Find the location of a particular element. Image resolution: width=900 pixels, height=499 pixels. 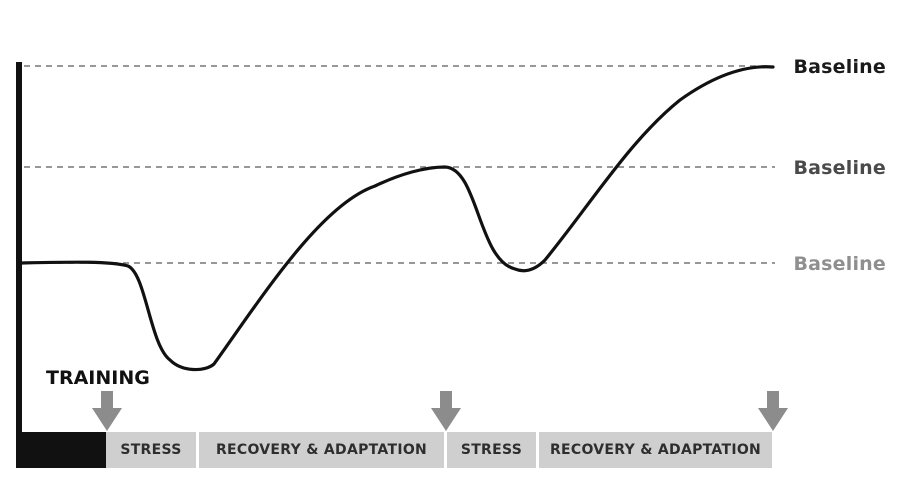

baseline-label-top: Baseline is located at coordinates (839, 67).